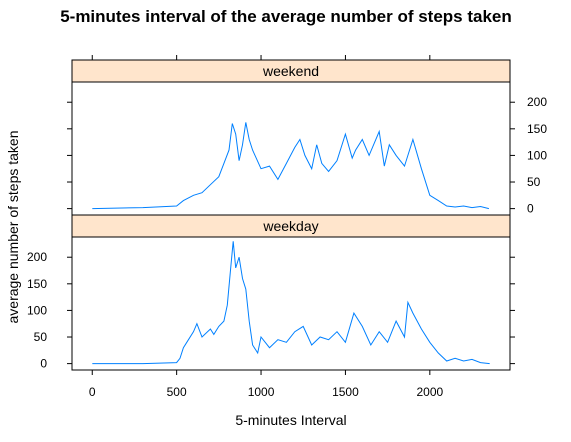  Describe the element at coordinates (177, 392) in the screenshot. I see `x-tick-label-1: 500` at that location.